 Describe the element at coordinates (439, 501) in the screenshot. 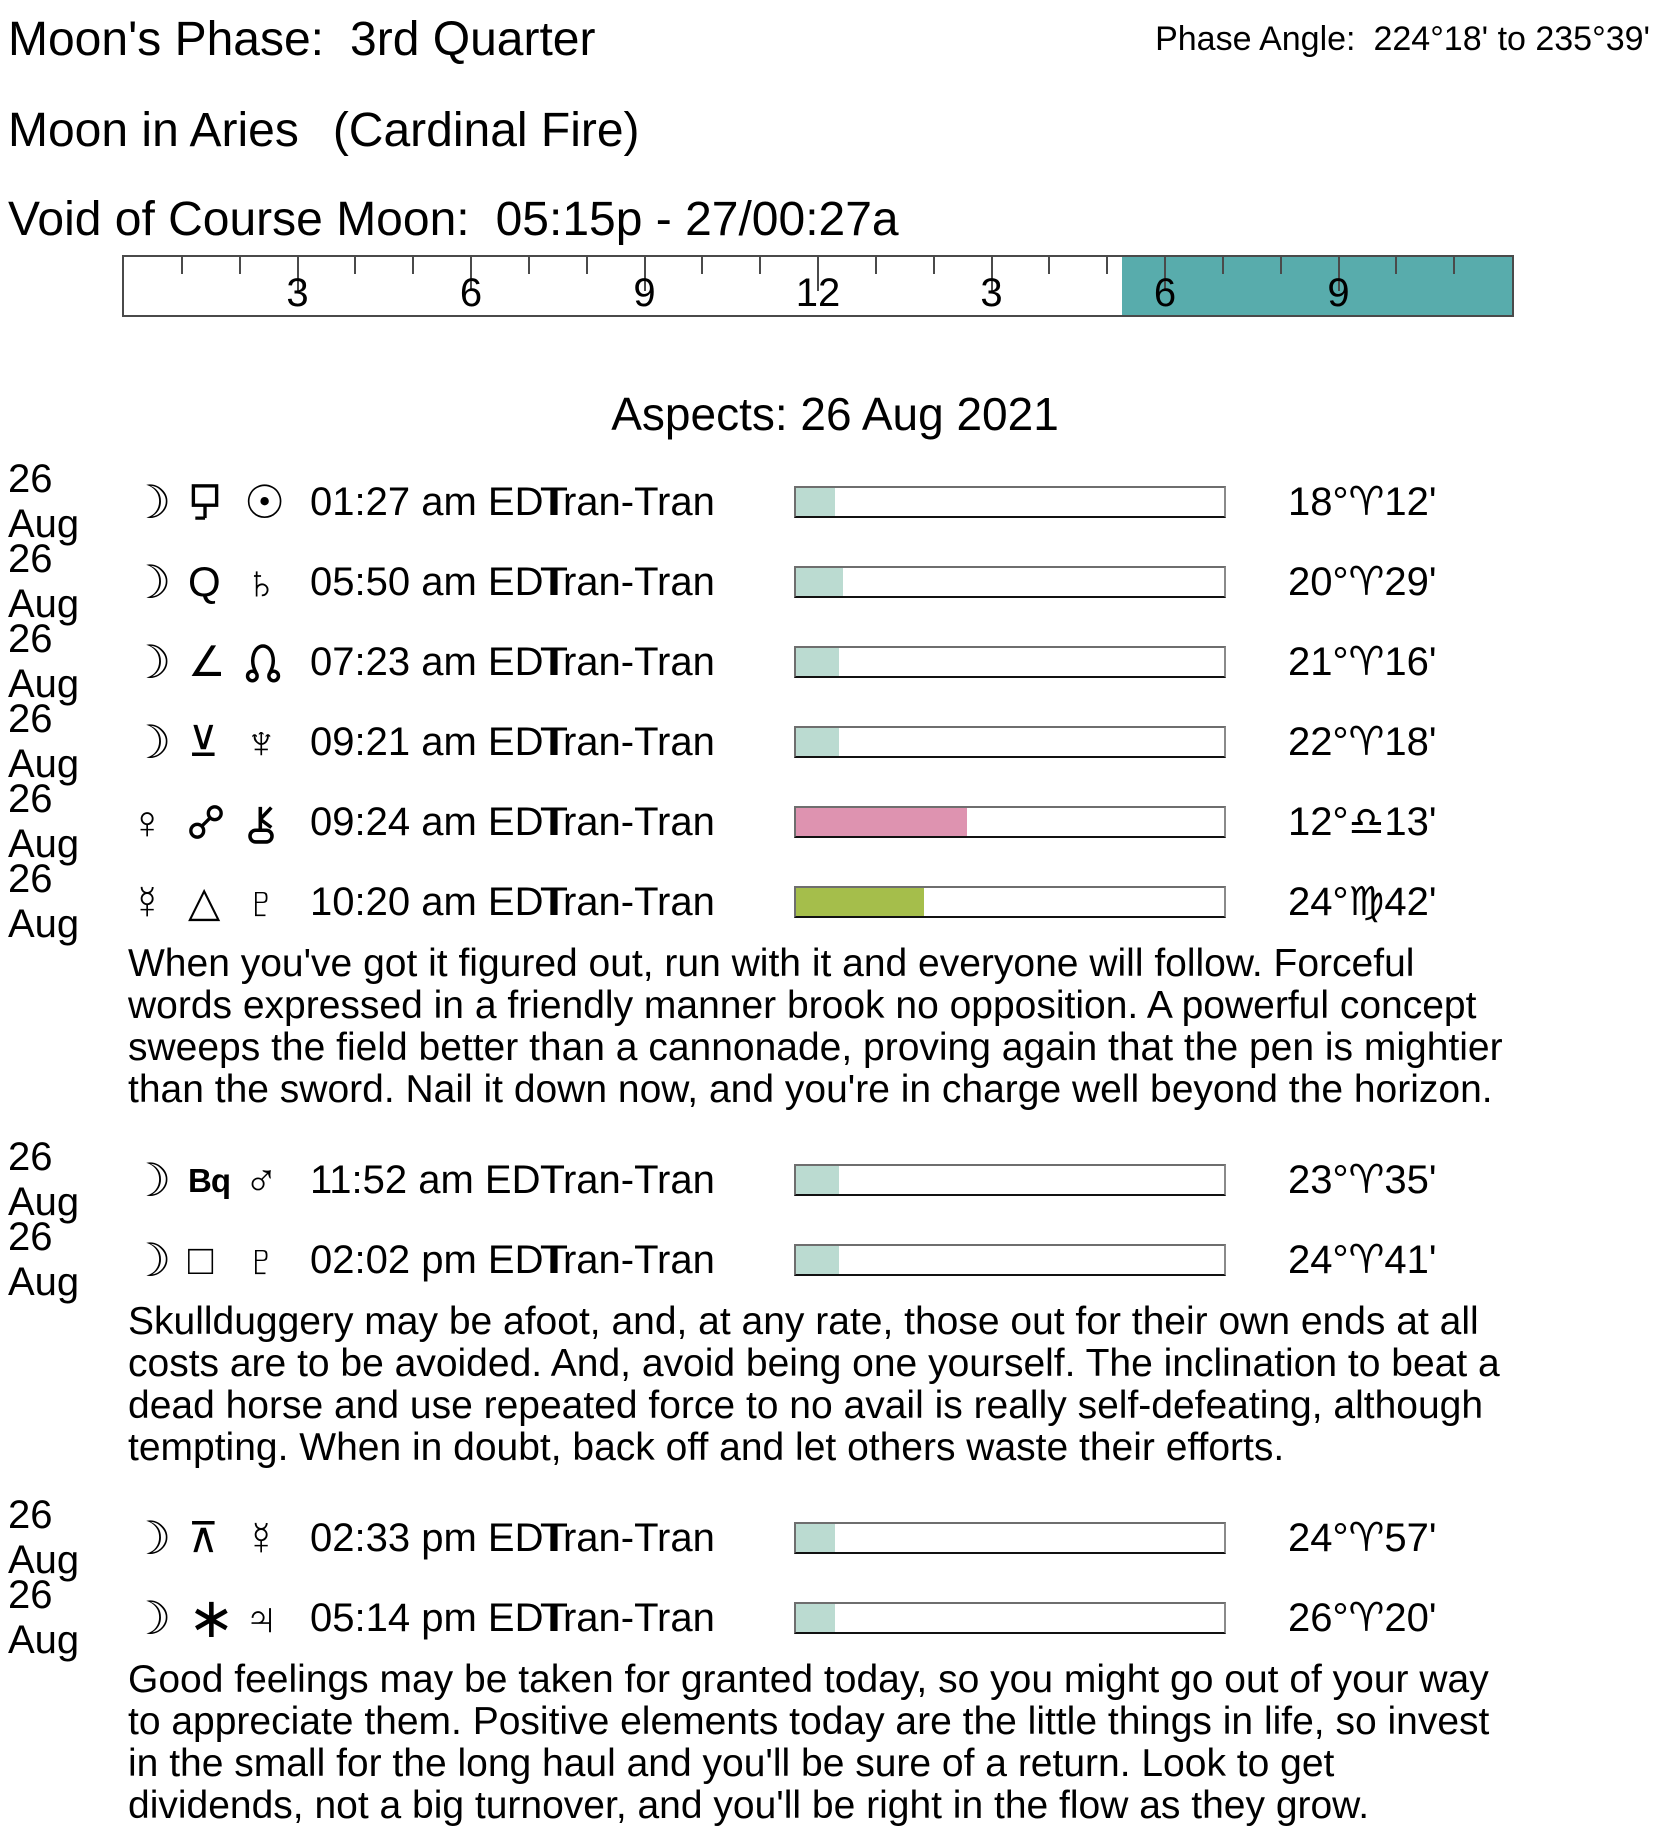

I see `aspect-time: 01:27 am EDT` at that location.